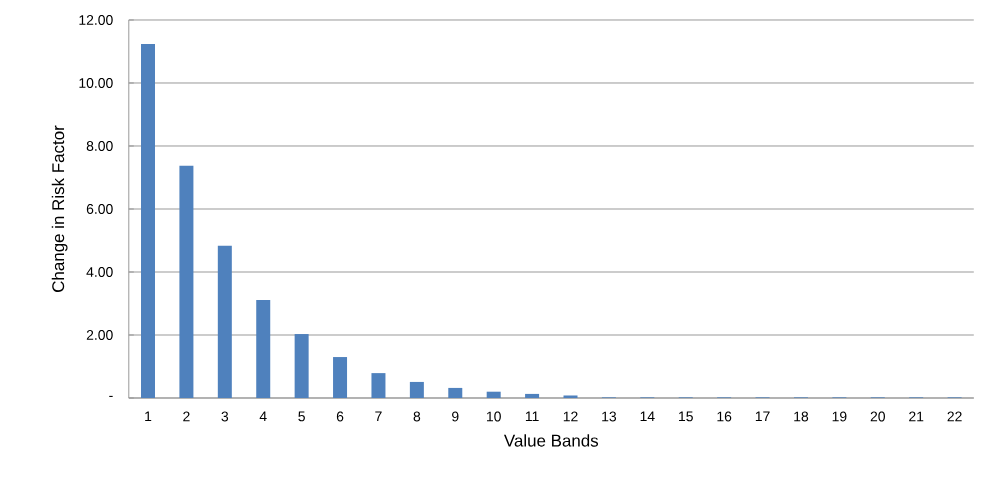 This screenshot has width=1007, height=490. What do you see at coordinates (99, 146) in the screenshot?
I see `y-tick-label: 8.00` at bounding box center [99, 146].